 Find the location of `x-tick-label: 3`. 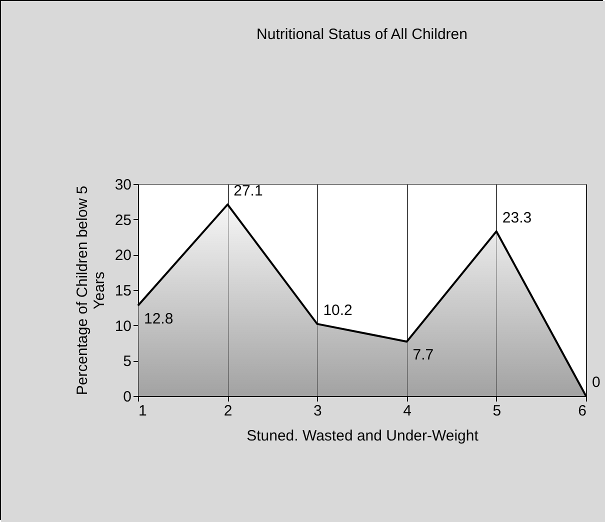

x-tick-label: 3 is located at coordinates (318, 411).